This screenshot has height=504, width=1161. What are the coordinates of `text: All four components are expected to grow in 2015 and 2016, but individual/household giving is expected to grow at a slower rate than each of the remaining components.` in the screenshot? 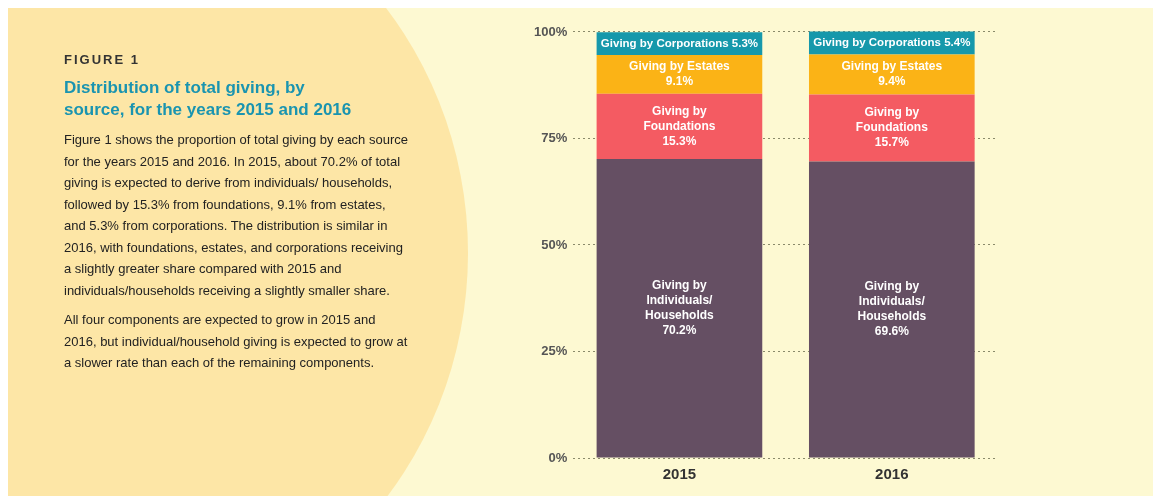 It's located at (236, 341).